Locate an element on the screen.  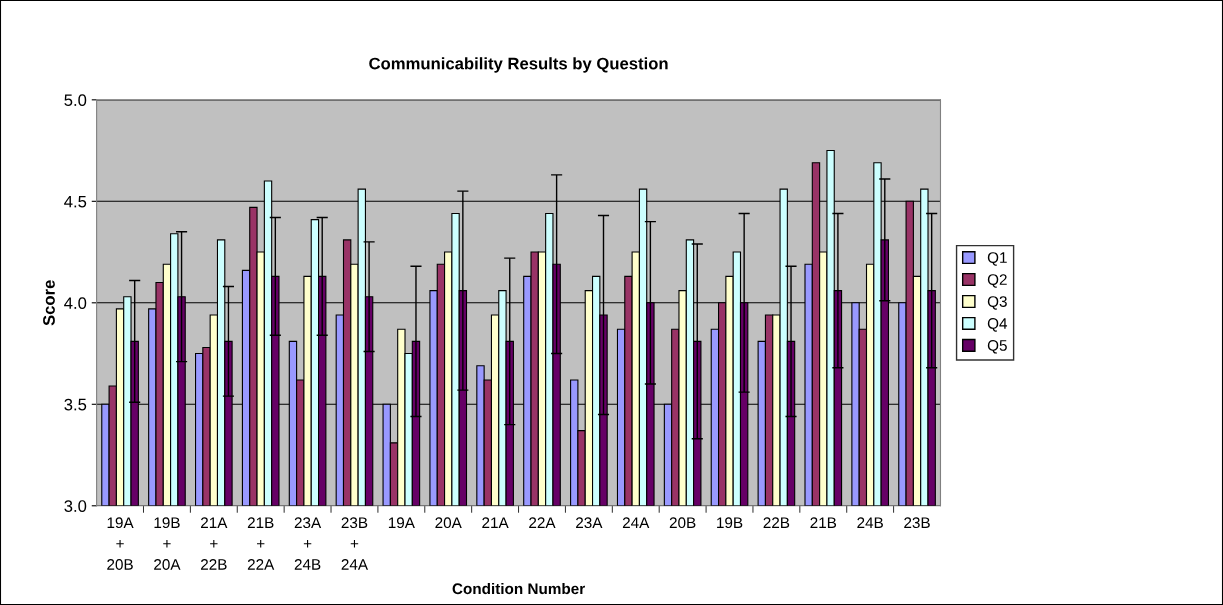
y-tick-label: 4.5 is located at coordinates (75, 201).